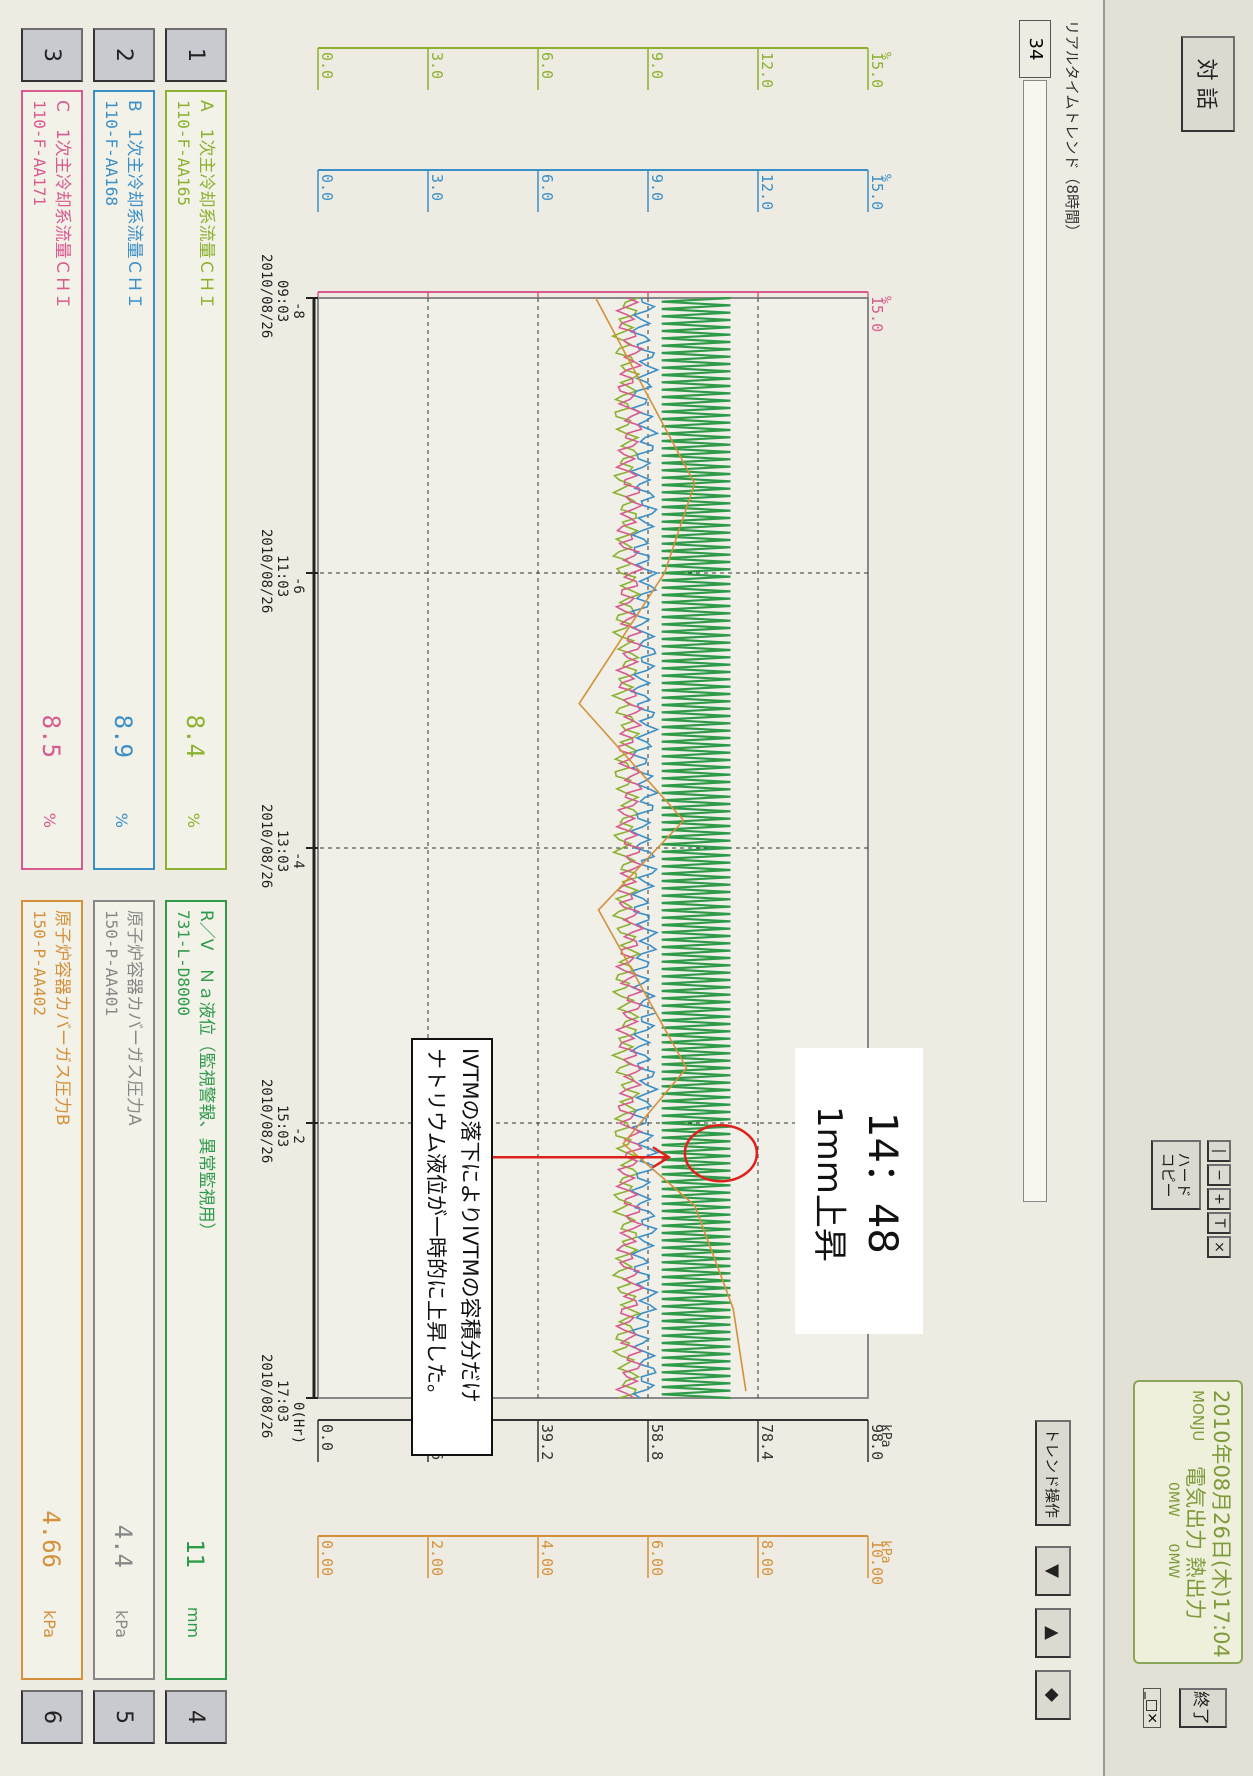 The width and height of the screenshot is (1253, 1776). I want to click on data-panel-3: C 1次主冷却系流量ＣＨＩ 110-F-AA171 8.5%, so click(52, 480).